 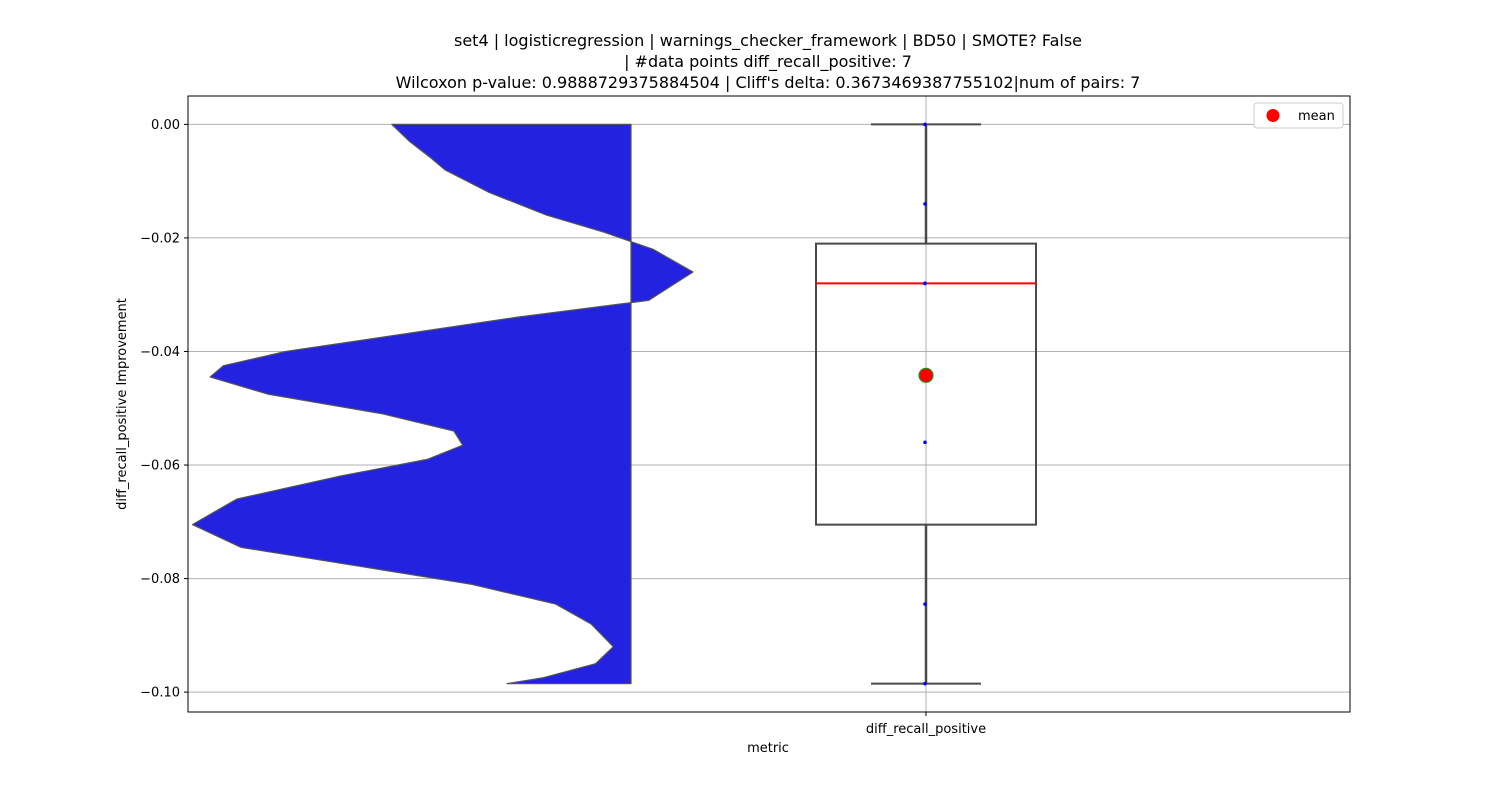 I want to click on x-axis: diff_recall_positive, so click(x=926, y=724).